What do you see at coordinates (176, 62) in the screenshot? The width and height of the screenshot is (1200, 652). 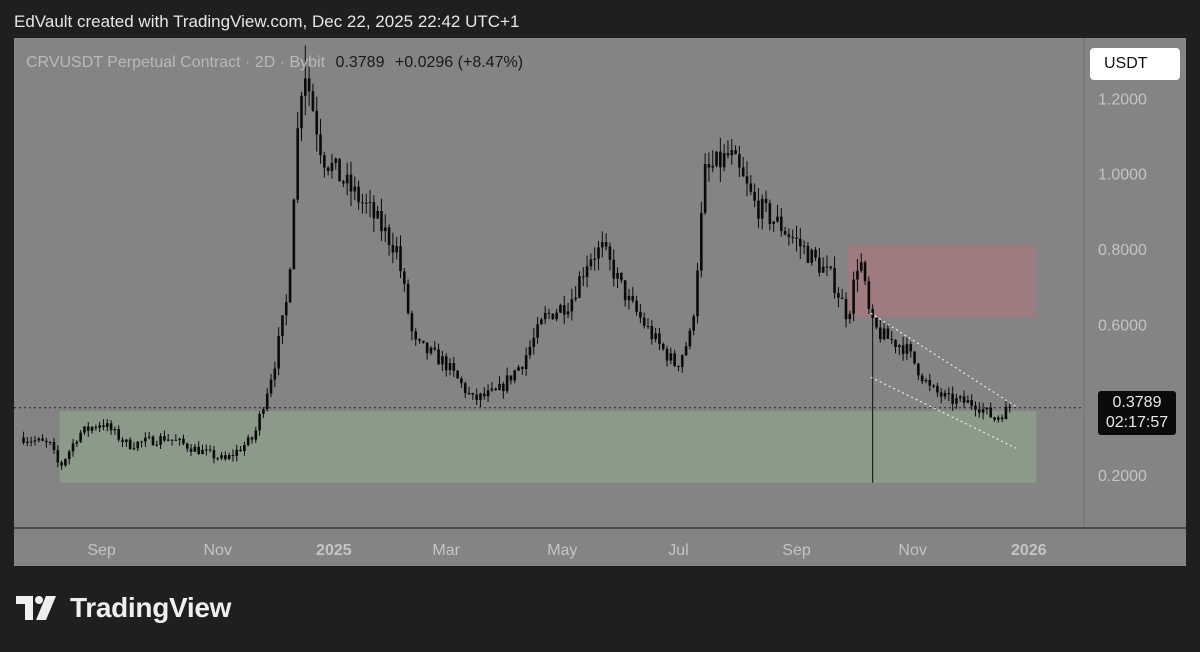 I see `symbol-name: CRVUSDT Perpetual Contract · 2D · Bybit` at bounding box center [176, 62].